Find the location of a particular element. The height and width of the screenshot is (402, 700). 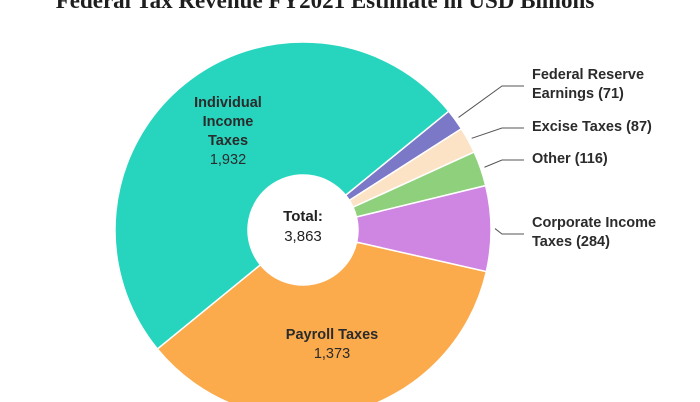

slice-label: Excise Taxes (87) is located at coordinates (612, 127).